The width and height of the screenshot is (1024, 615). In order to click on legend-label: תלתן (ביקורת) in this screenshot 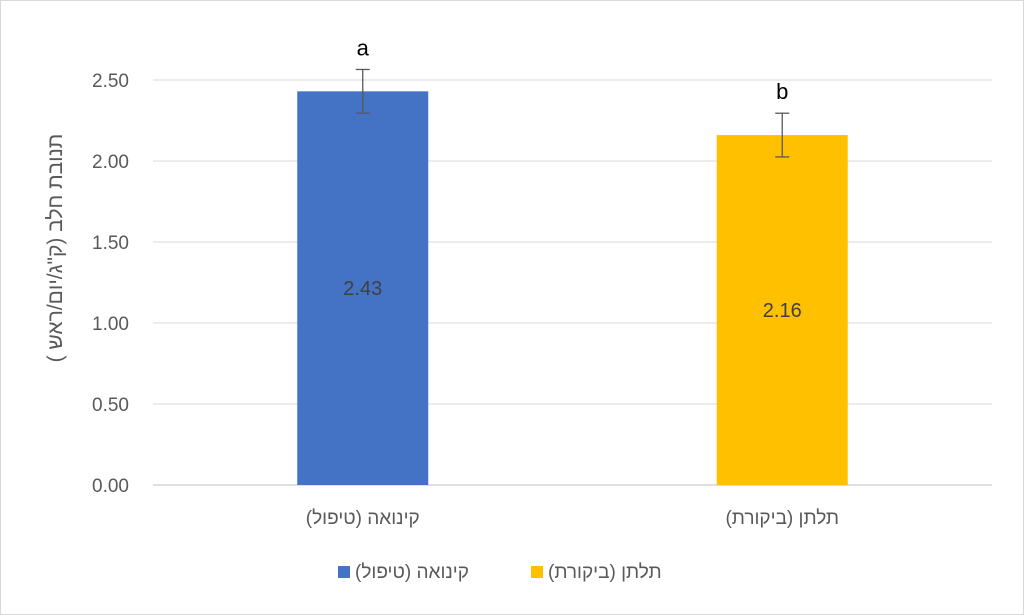, I will do `click(605, 572)`.